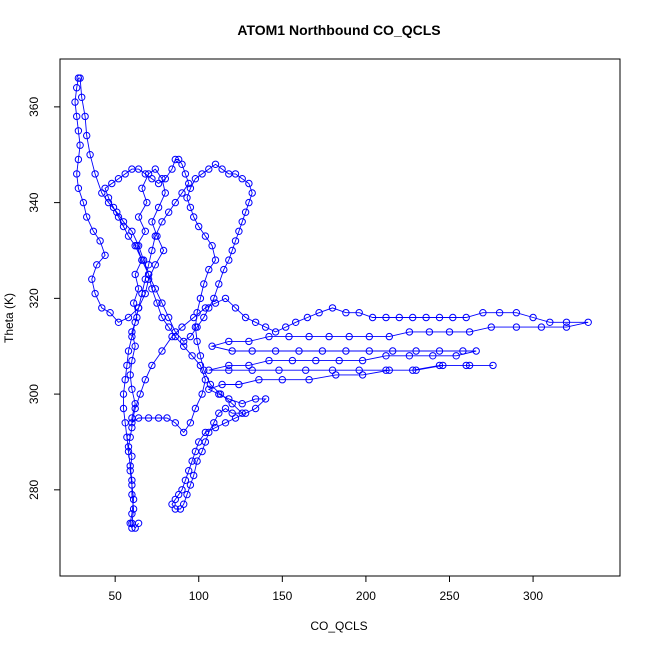 The image size is (650, 650). What do you see at coordinates (338, 626) in the screenshot?
I see `x-axis-title: CO_QCLS` at bounding box center [338, 626].